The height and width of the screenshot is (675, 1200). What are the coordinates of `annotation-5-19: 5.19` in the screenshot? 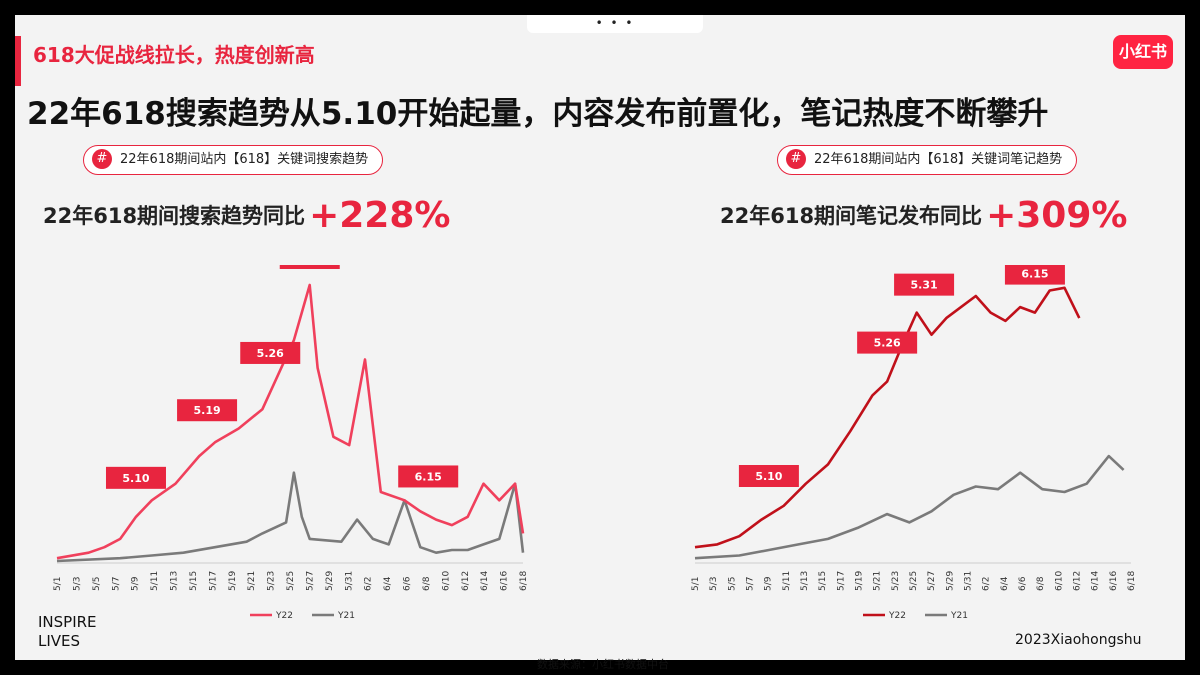 It's located at (207, 410).